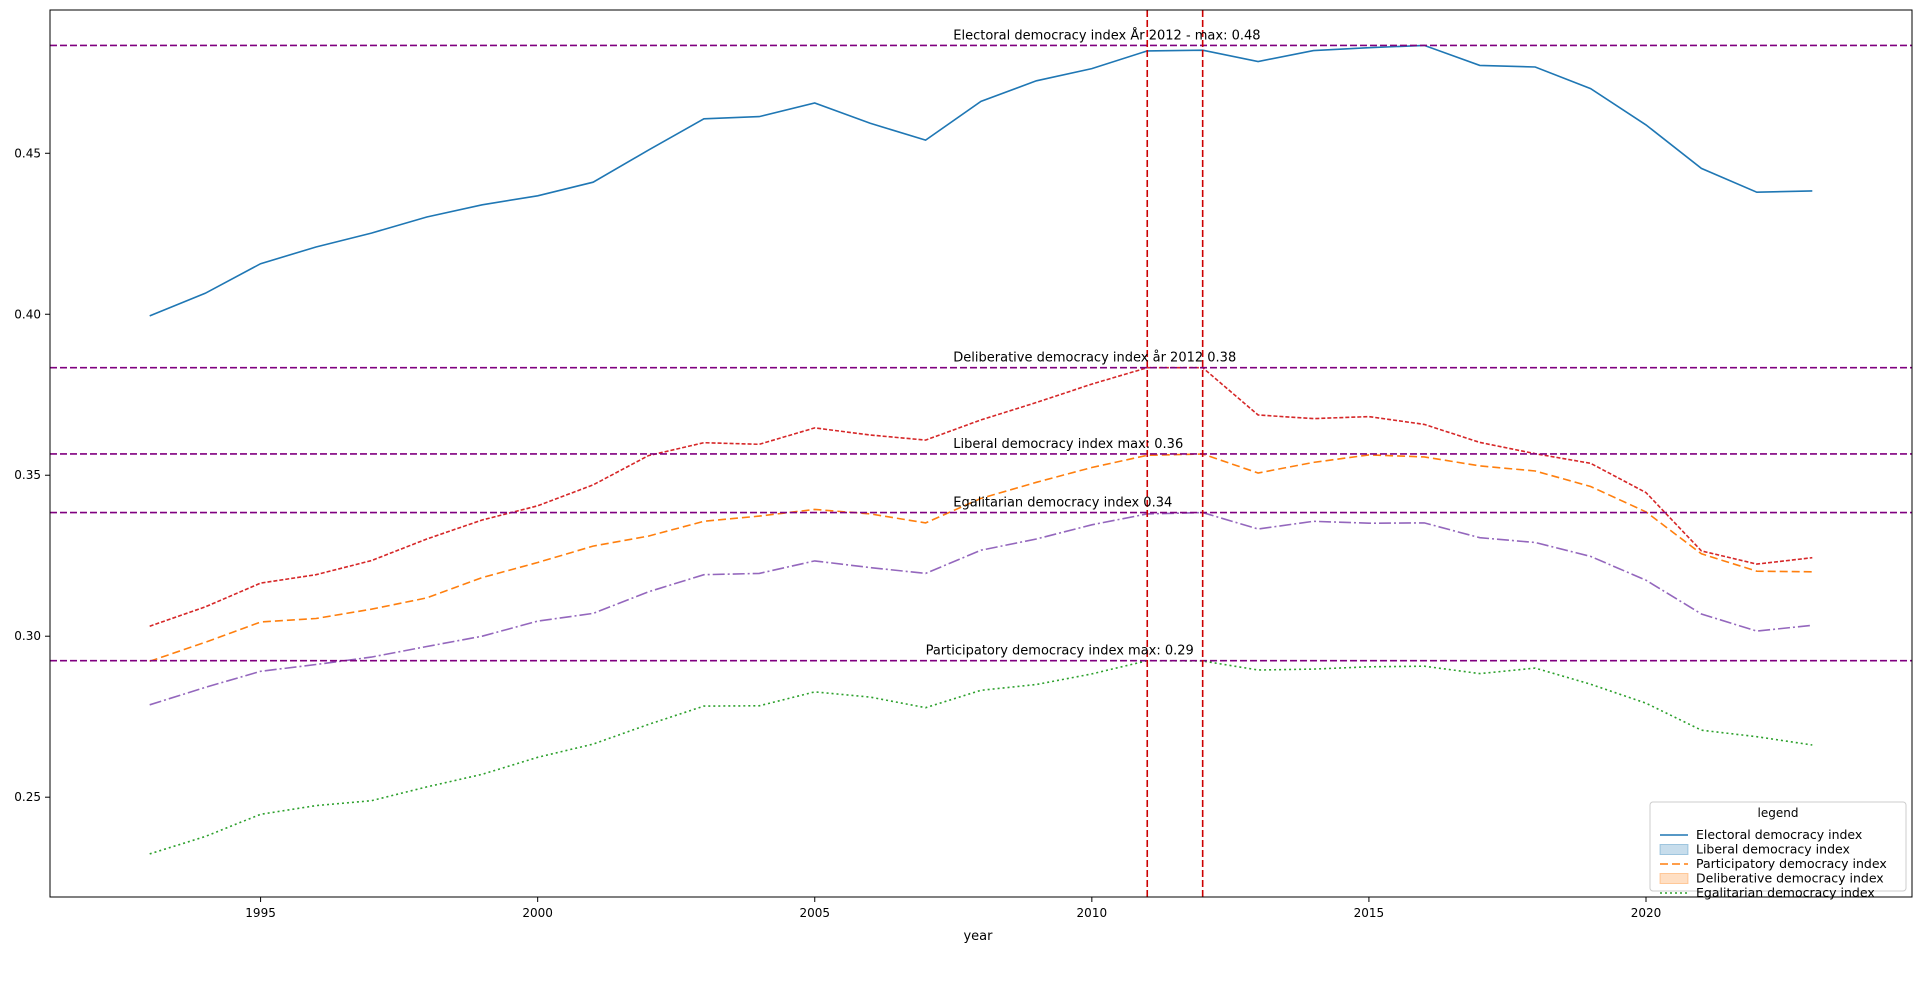  I want to click on legend-frame, so click(1778, 846).